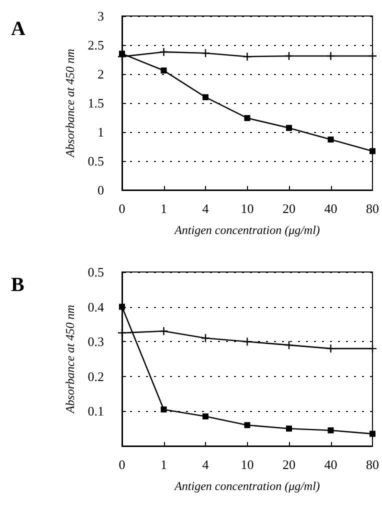 This screenshot has height=512, width=382. I want to click on y-tick-label: 0.1, so click(96, 411).